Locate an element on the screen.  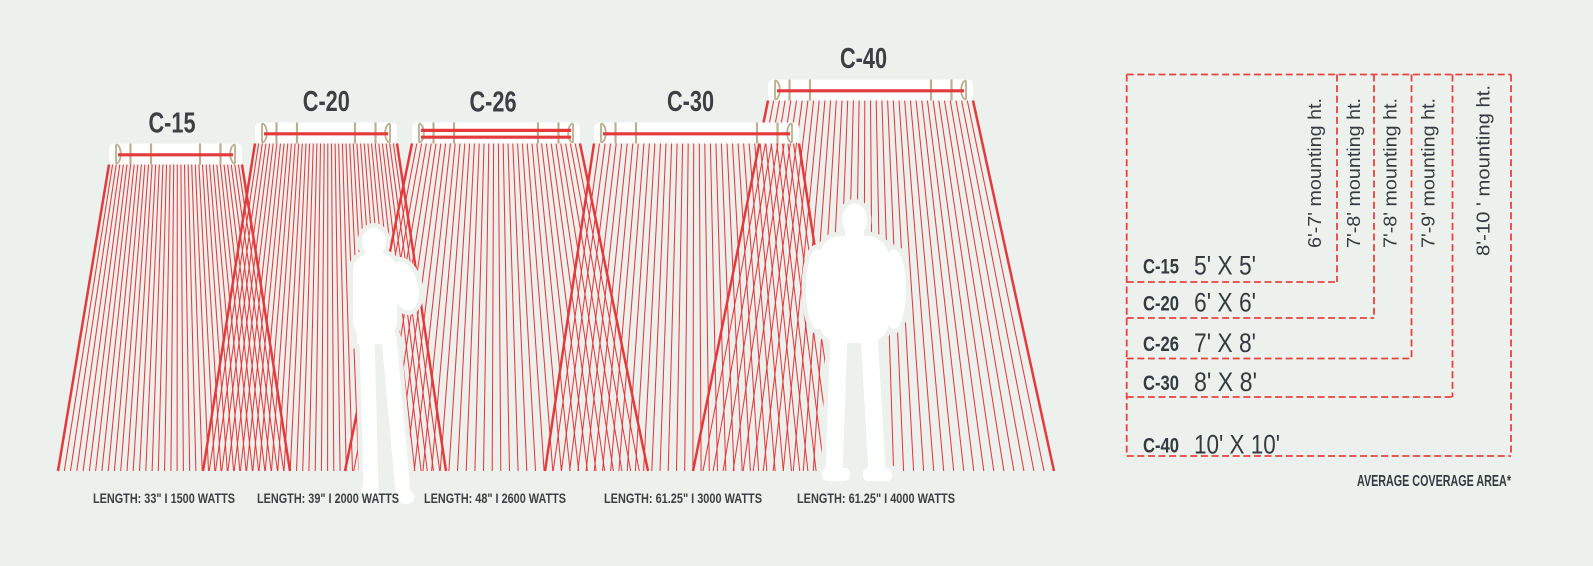
svg-text: LENGTH: 33" I 1500 WATTS is located at coordinates (164, 498).